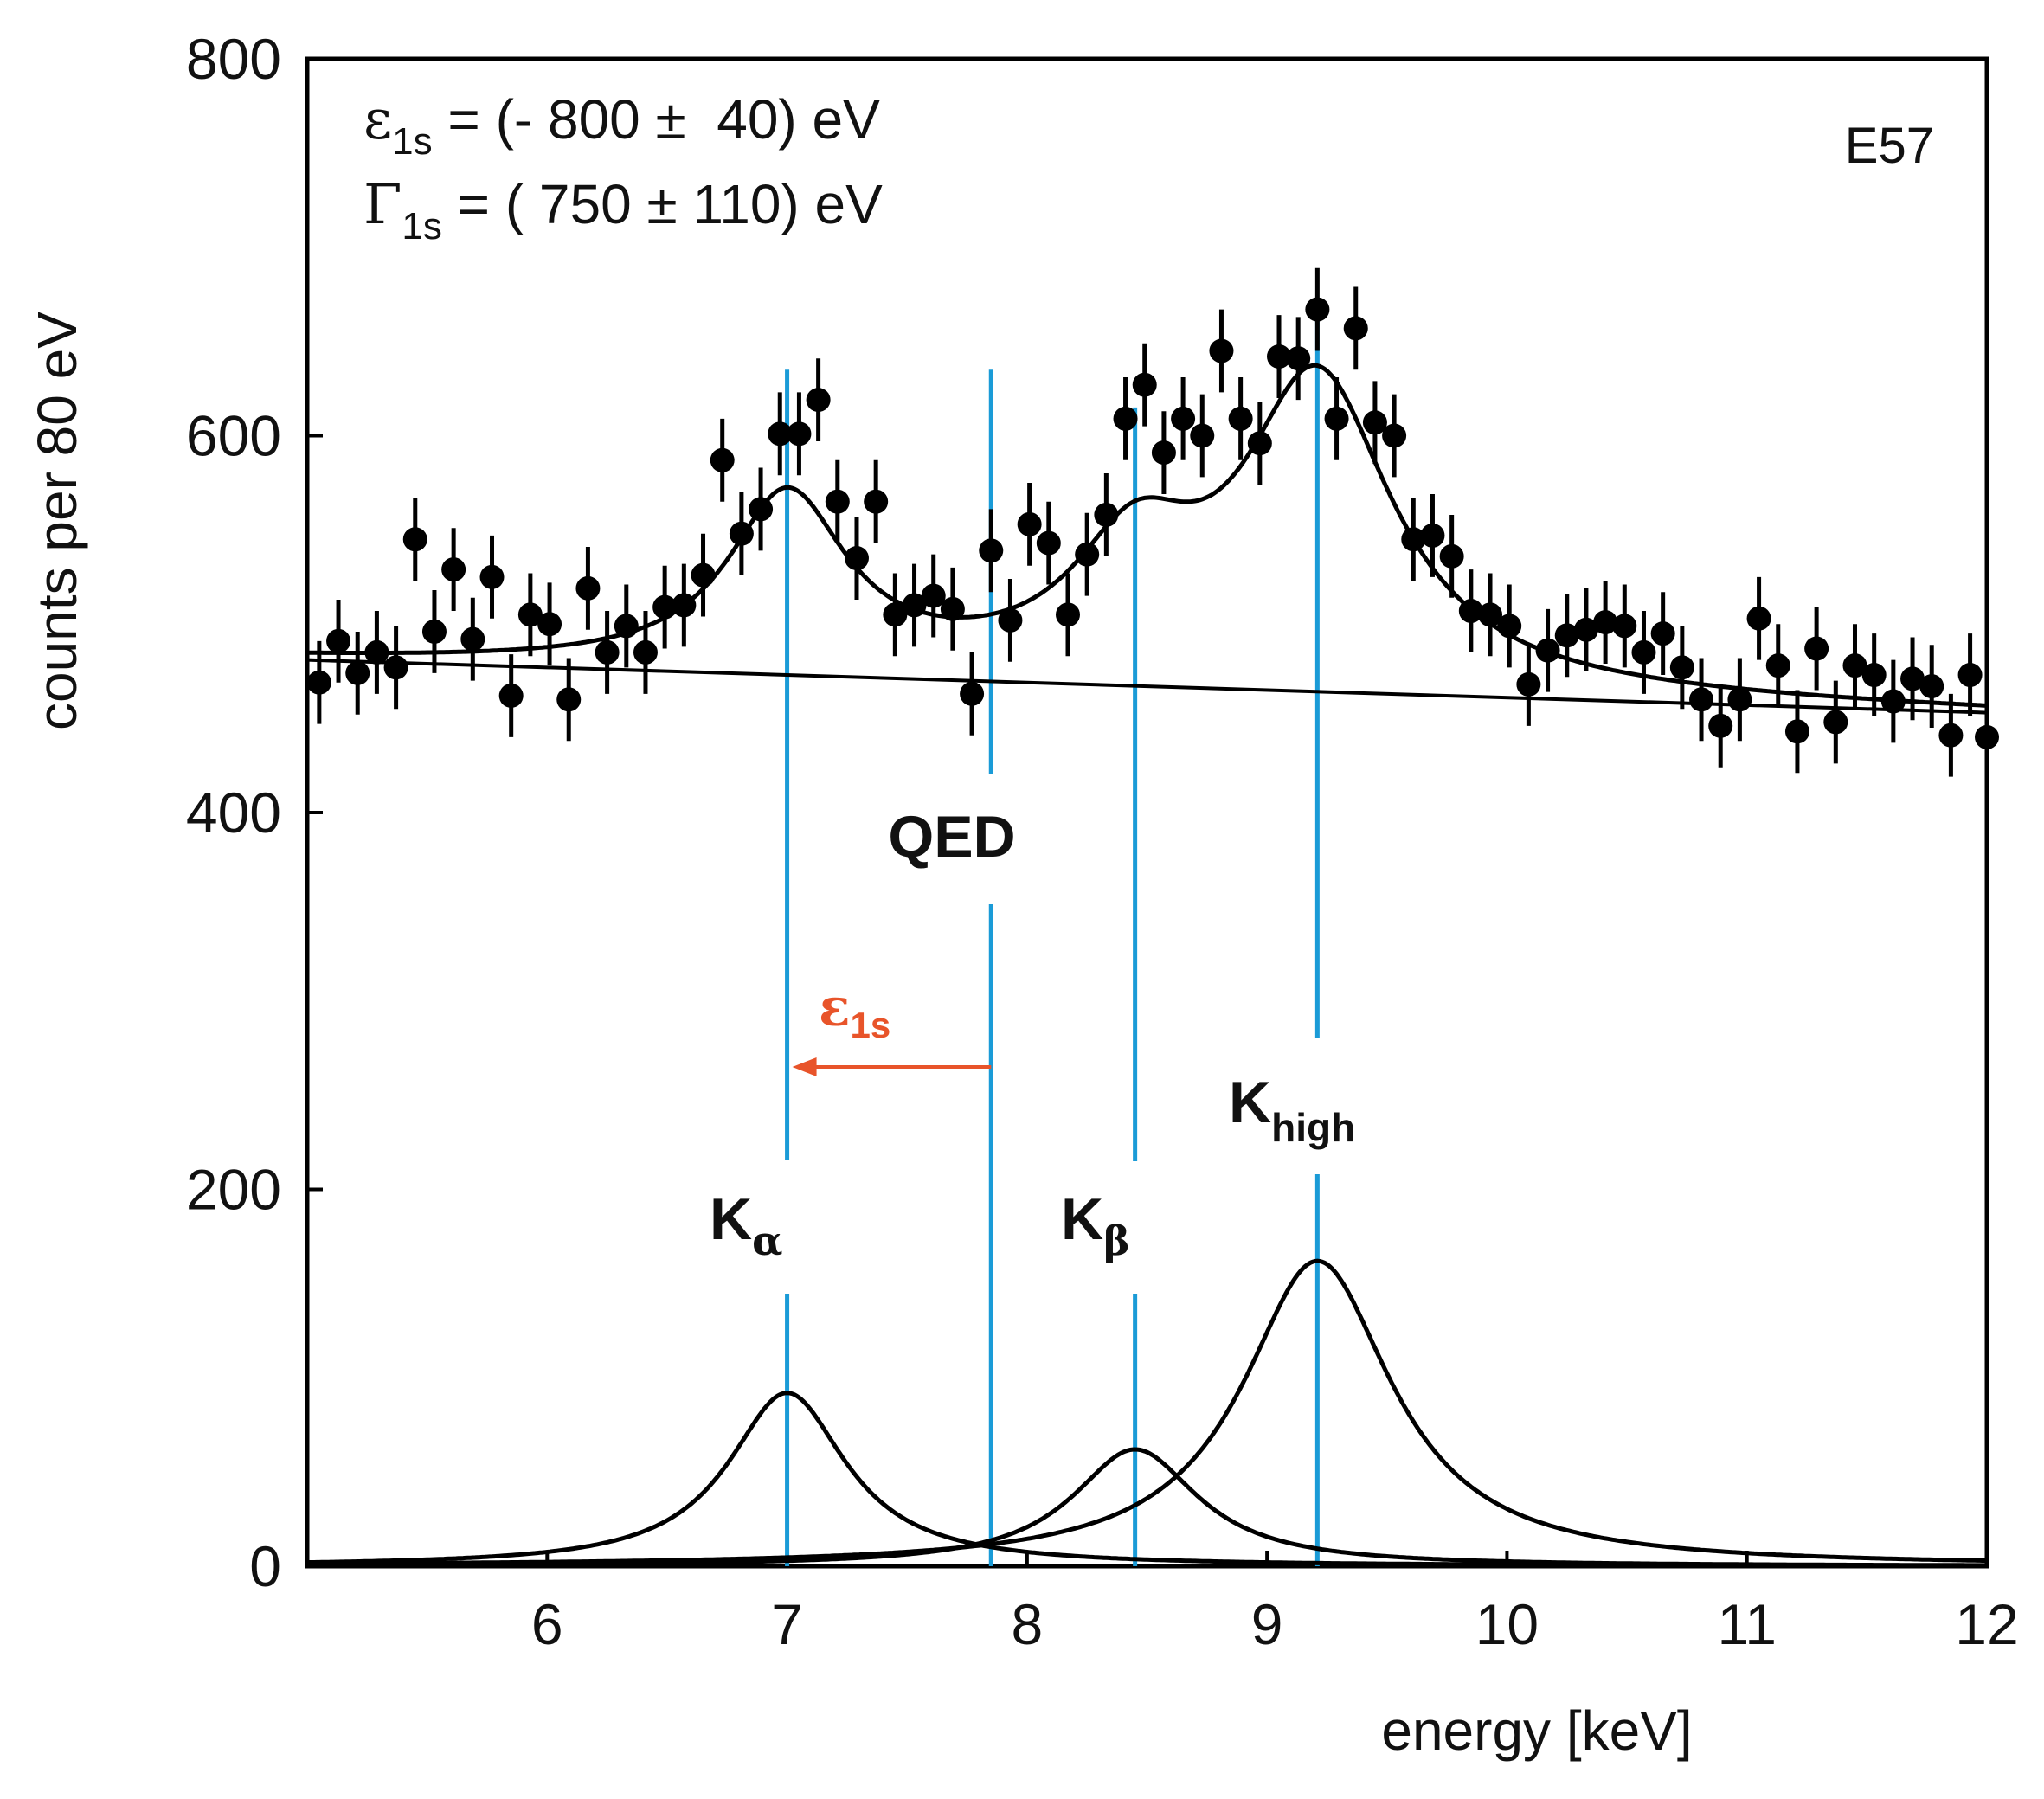 The height and width of the screenshot is (1799, 2044). I want to click on peak-components, so click(1147, 1413).